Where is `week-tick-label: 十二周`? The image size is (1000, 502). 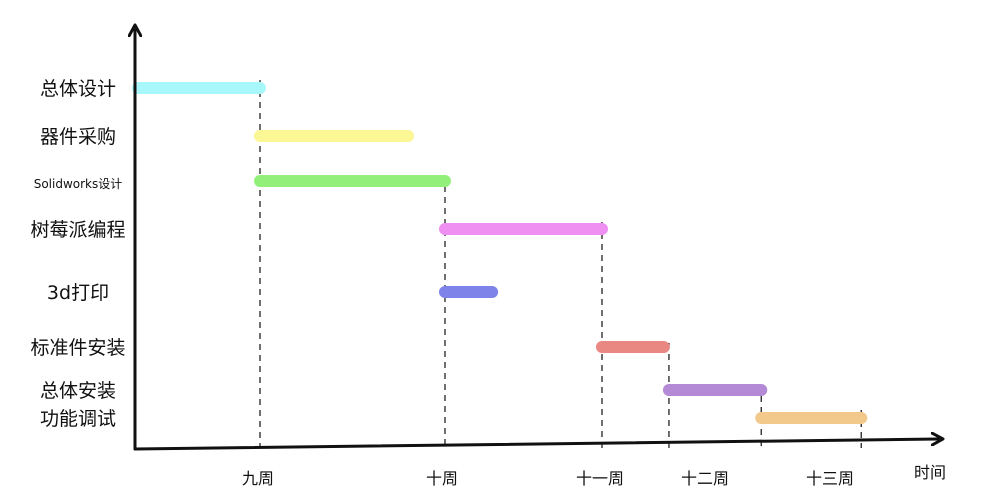 week-tick-label: 十二周 is located at coordinates (705, 478).